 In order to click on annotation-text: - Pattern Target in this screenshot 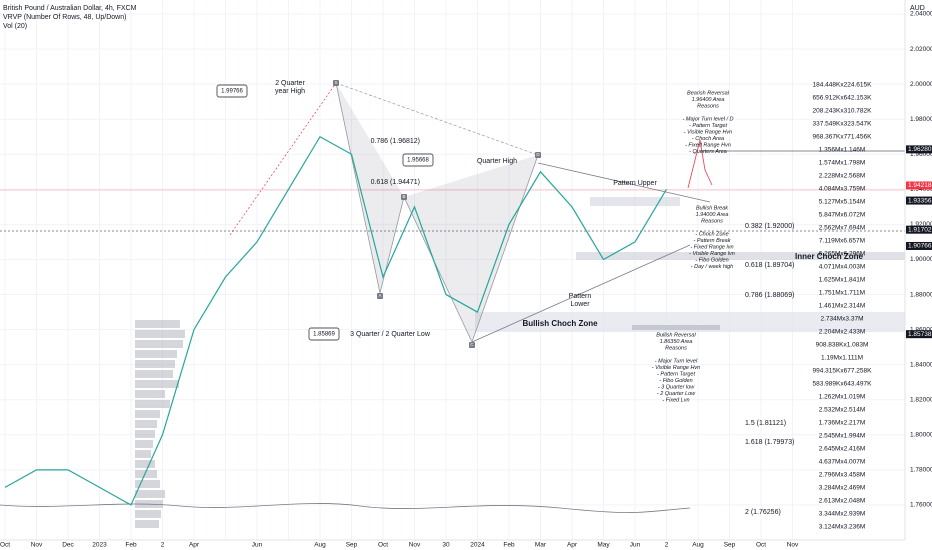, I will do `click(708, 126)`.